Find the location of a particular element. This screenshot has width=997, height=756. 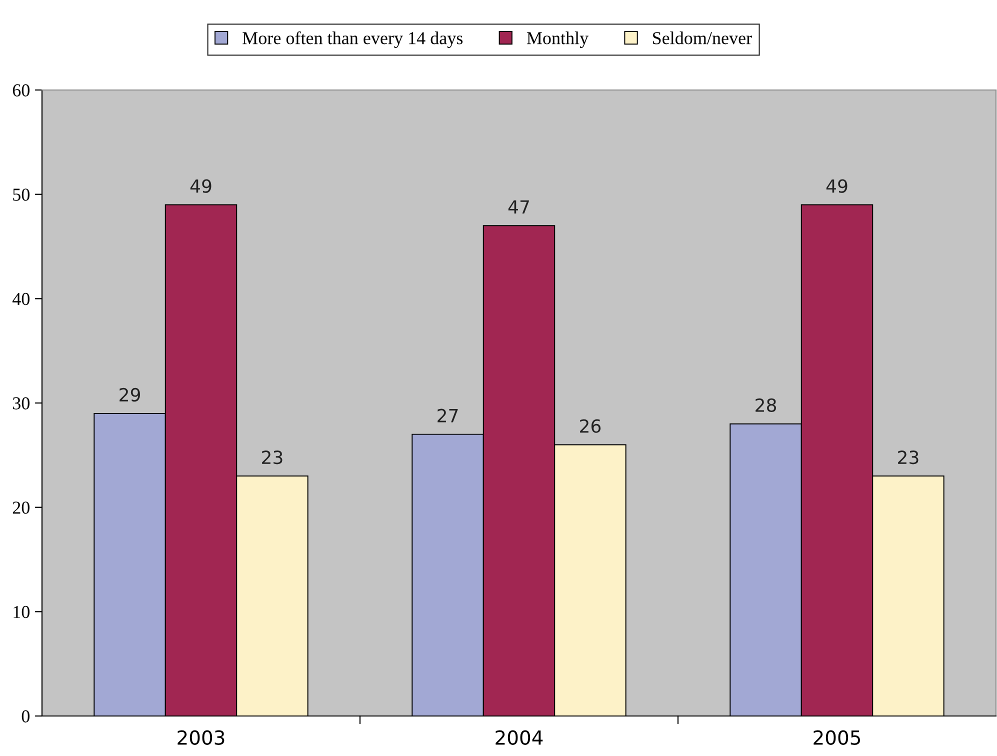

x-tick-label: 2005 is located at coordinates (837, 737).